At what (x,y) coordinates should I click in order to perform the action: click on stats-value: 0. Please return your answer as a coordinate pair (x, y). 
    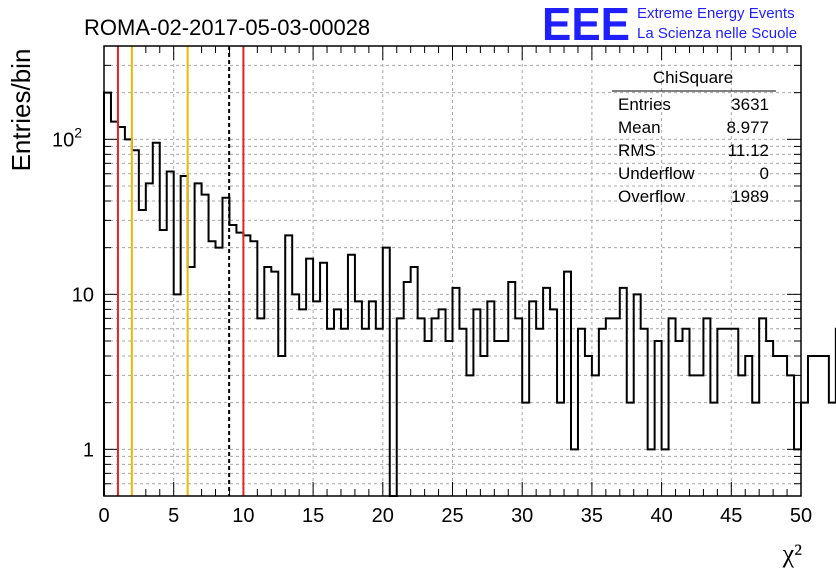
    Looking at the image, I should click on (764, 173).